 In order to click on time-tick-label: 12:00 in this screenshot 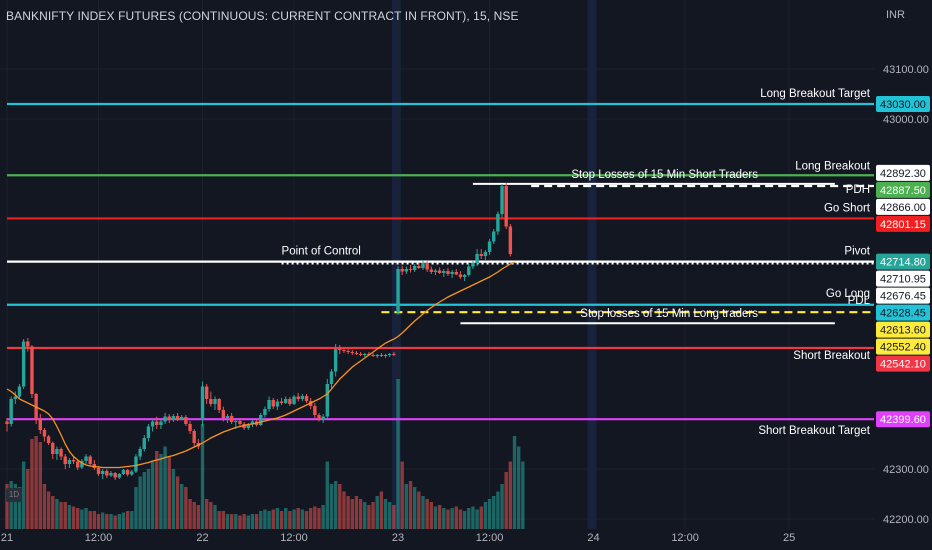, I will do `click(685, 538)`.